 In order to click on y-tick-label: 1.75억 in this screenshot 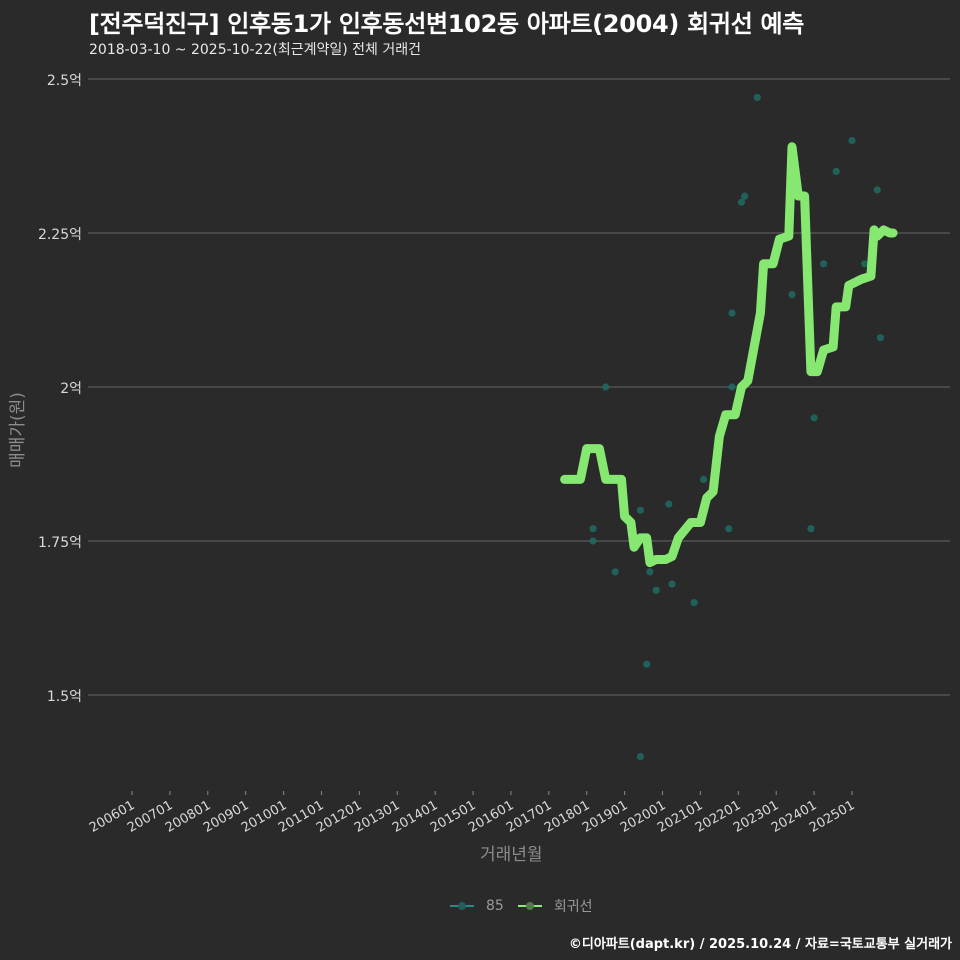, I will do `click(59, 543)`.